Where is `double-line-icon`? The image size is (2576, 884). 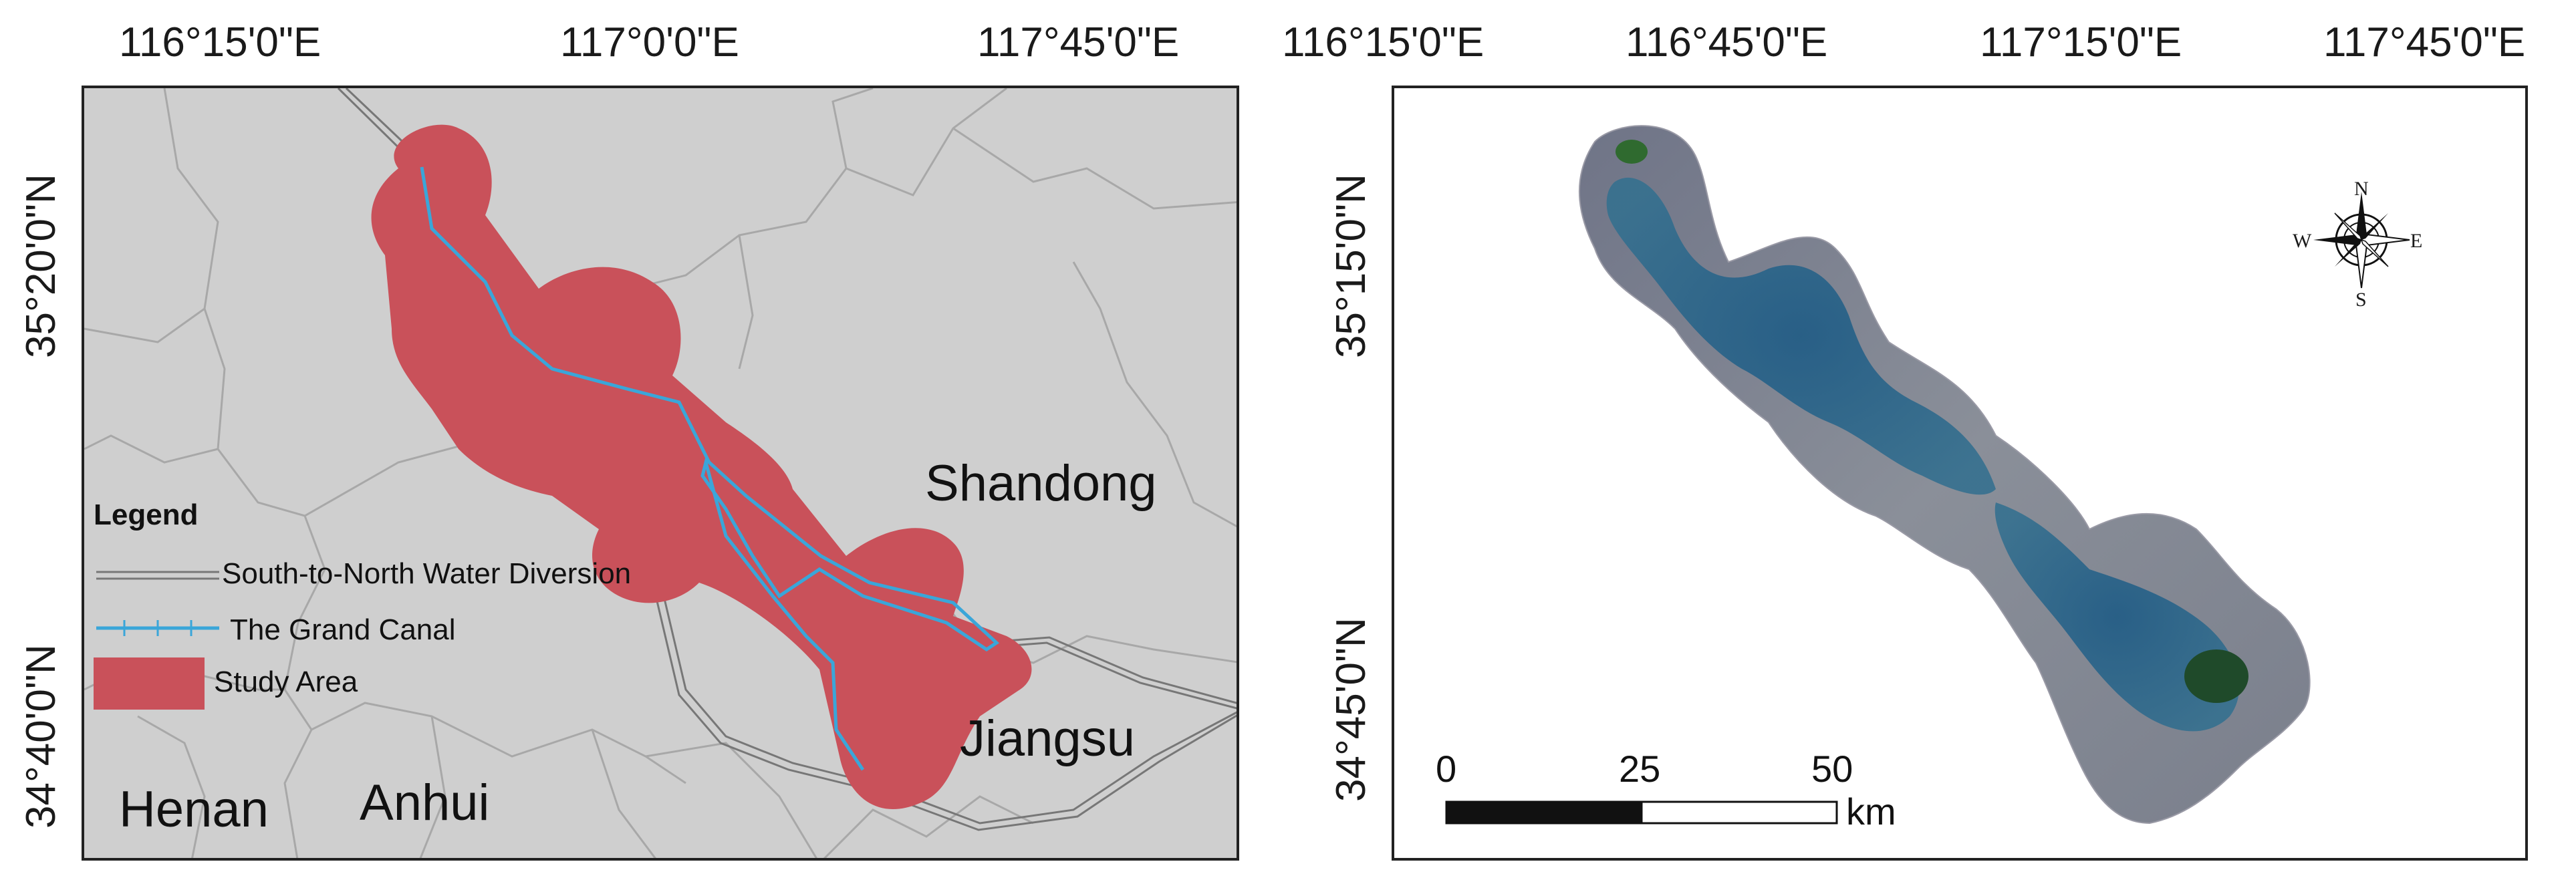 double-line-icon is located at coordinates (157, 575).